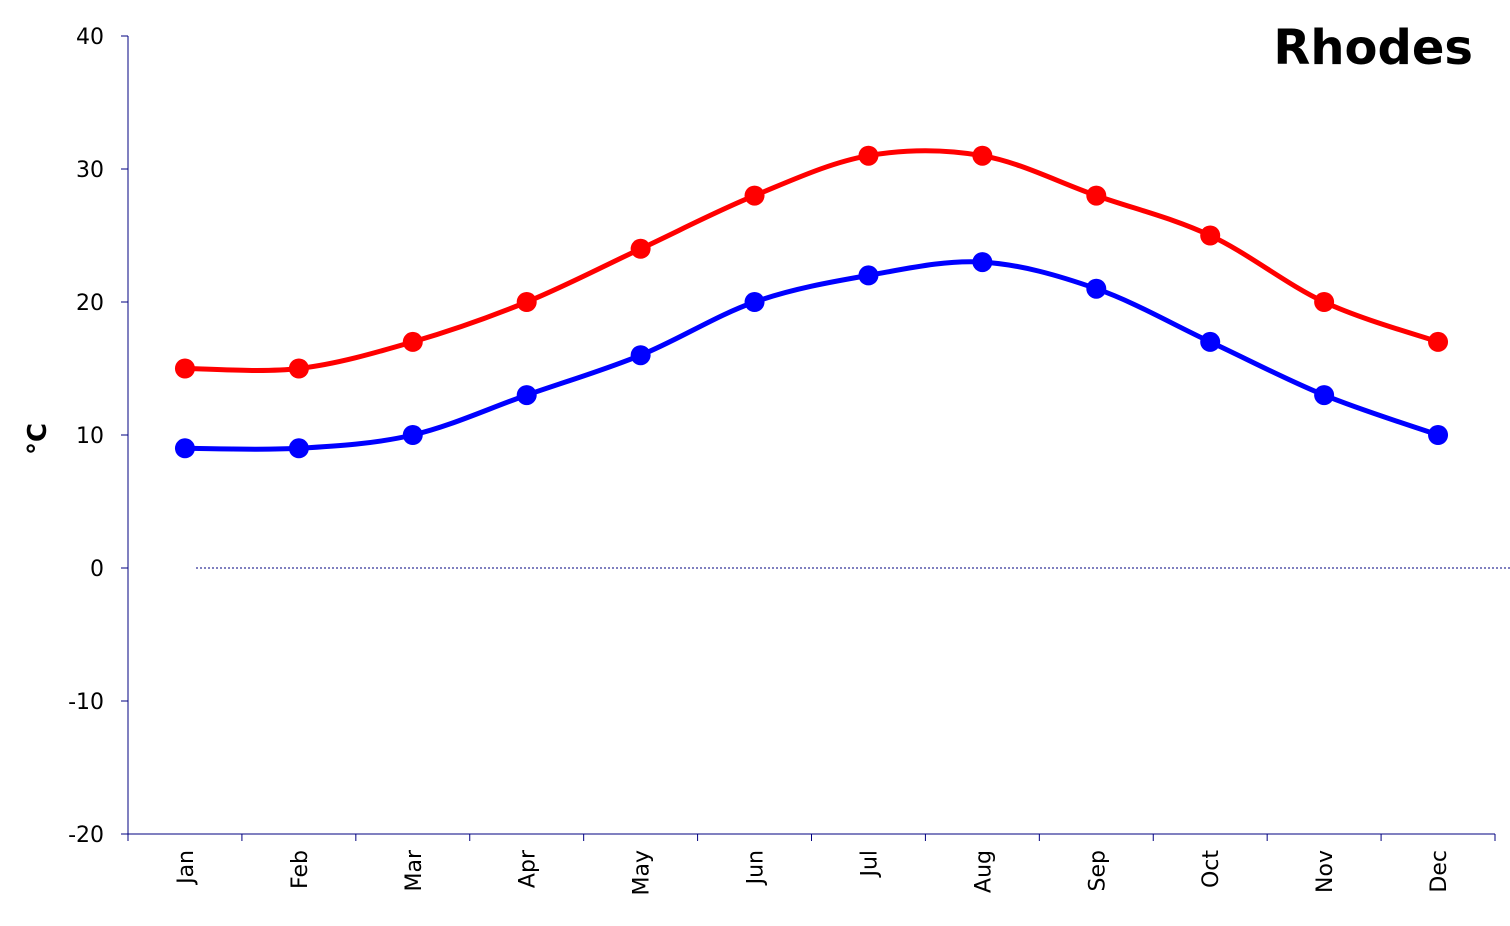 The image size is (1510, 926). Describe the element at coordinates (300, 869) in the screenshot. I see `x-tick-label: Feb` at that location.